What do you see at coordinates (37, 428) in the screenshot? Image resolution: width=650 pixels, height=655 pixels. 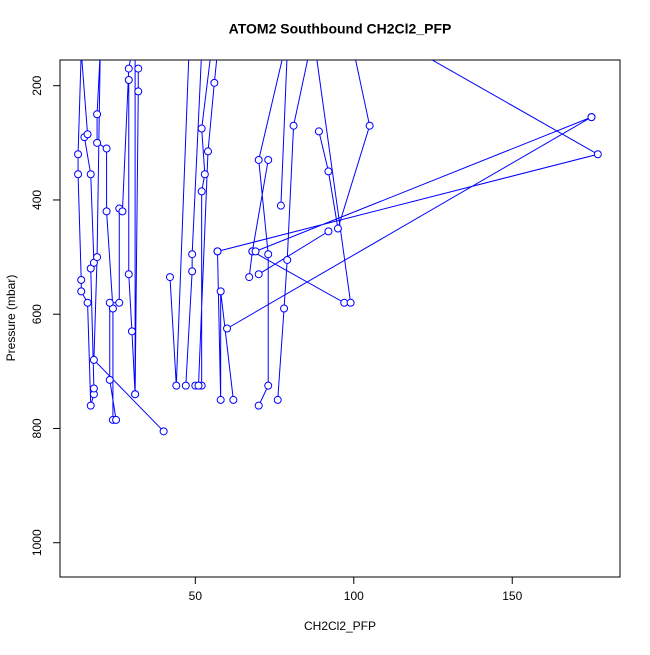 I see `y-tick-label: 800` at bounding box center [37, 428].